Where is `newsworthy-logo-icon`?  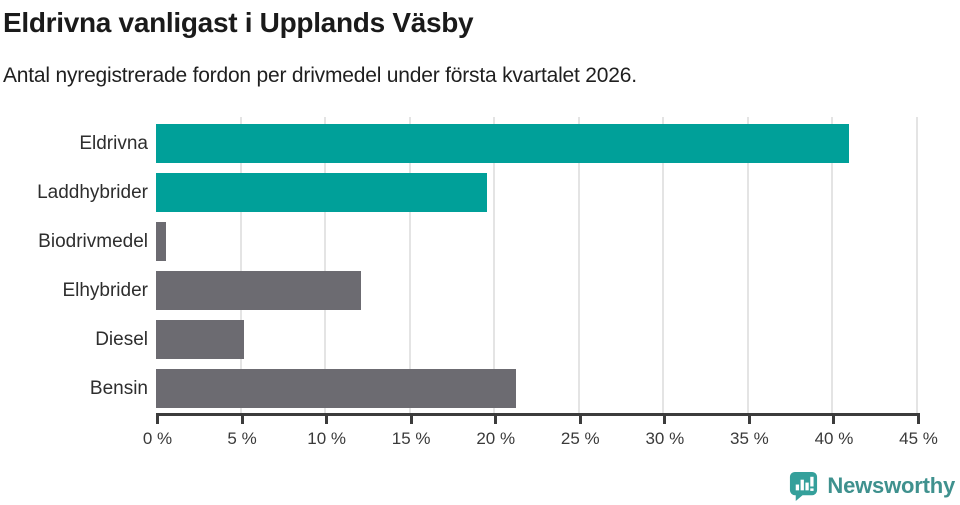
newsworthy-logo-icon is located at coordinates (804, 486).